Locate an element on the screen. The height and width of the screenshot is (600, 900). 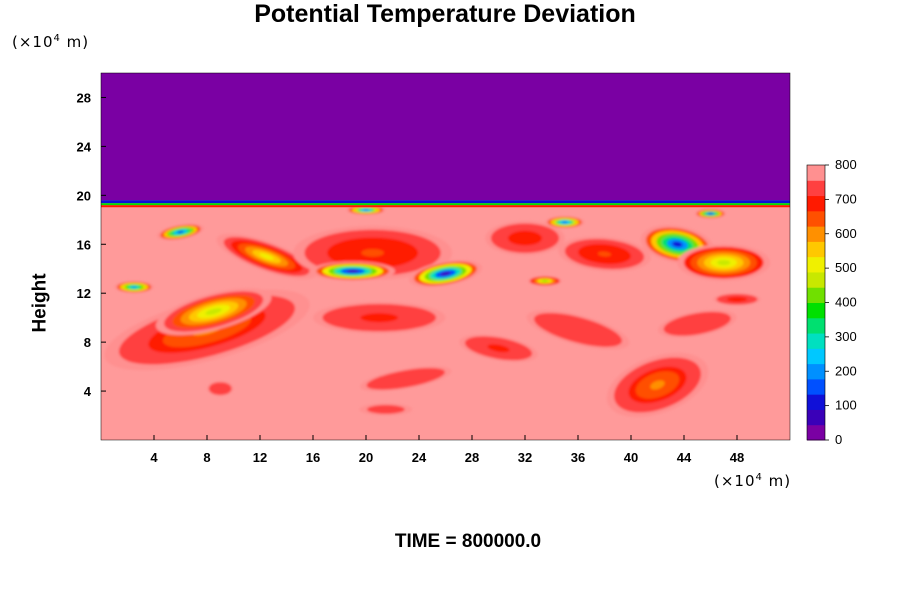
colorbar-tick-label: 800 is located at coordinates (846, 164).